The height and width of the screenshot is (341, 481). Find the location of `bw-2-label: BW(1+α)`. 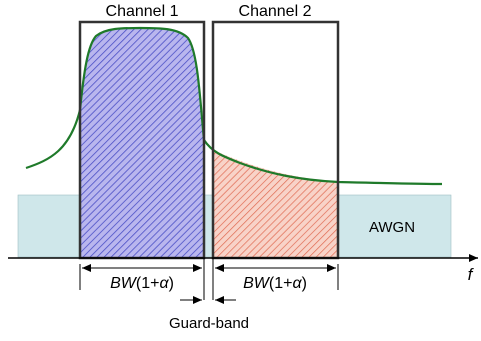

bw-2-label: BW(1+α) is located at coordinates (275, 283).